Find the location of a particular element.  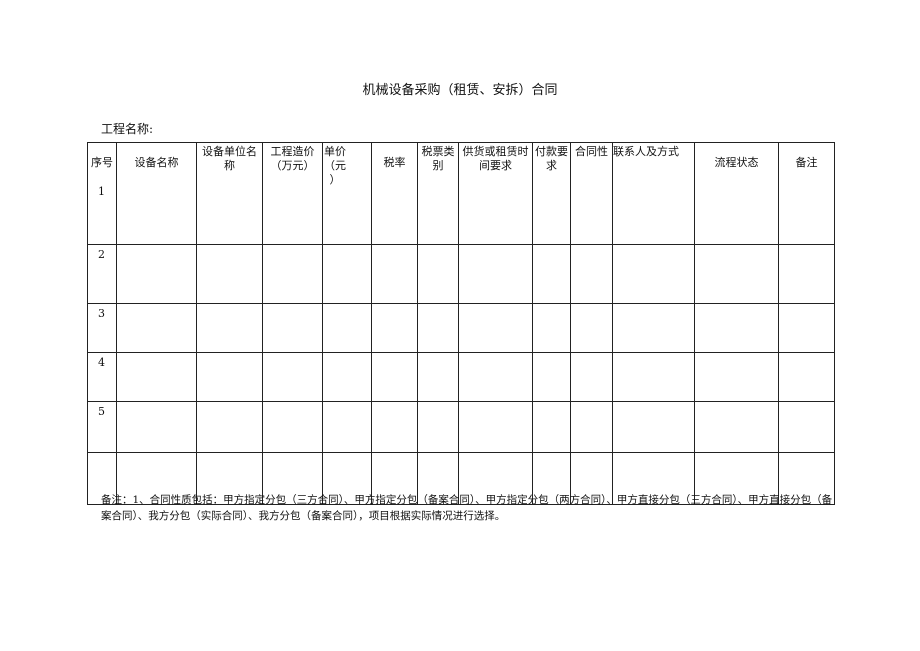

header-equipment-unit: 设备单位名称 is located at coordinates (229, 193).